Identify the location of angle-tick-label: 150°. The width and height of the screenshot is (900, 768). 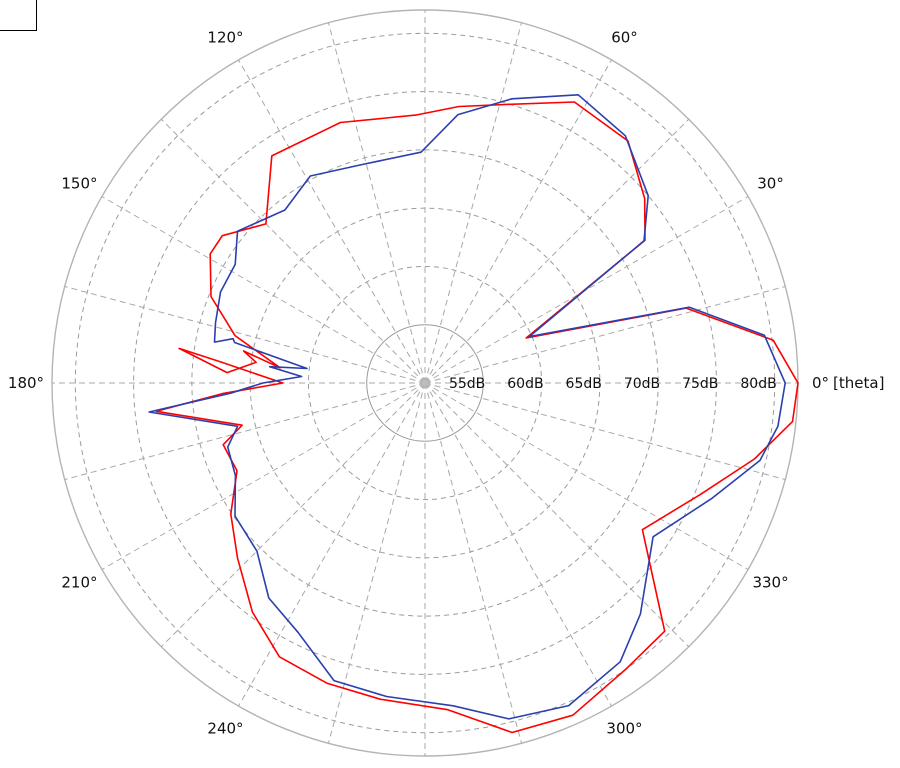
(79, 184).